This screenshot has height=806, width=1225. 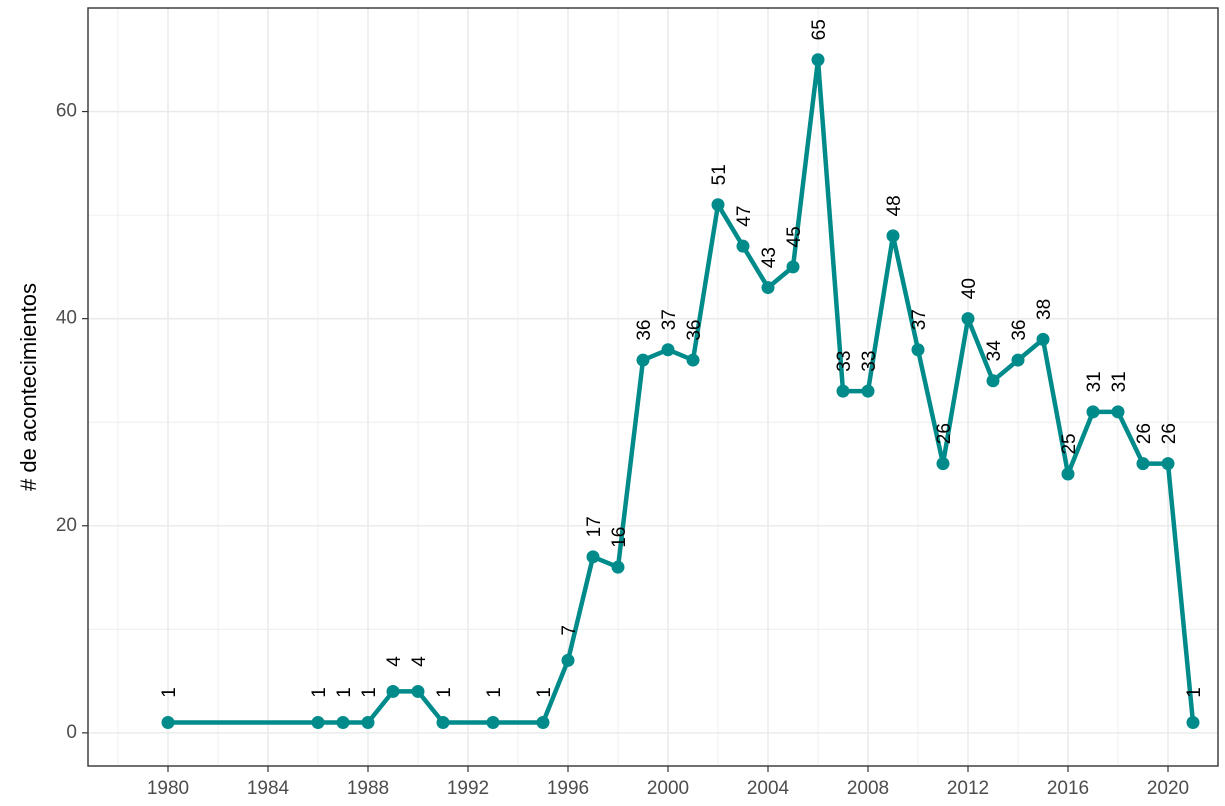 I want to click on x-tick-label: 2000, so click(x=668, y=788).